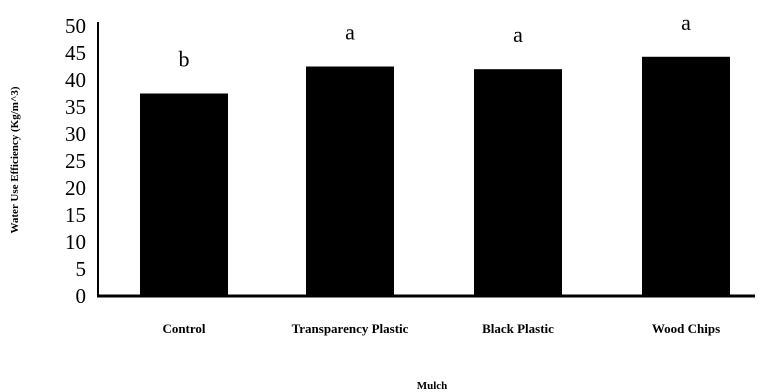 Image resolution: width=763 pixels, height=392 pixels. What do you see at coordinates (686, 176) in the screenshot?
I see `bar-wood-chips` at bounding box center [686, 176].